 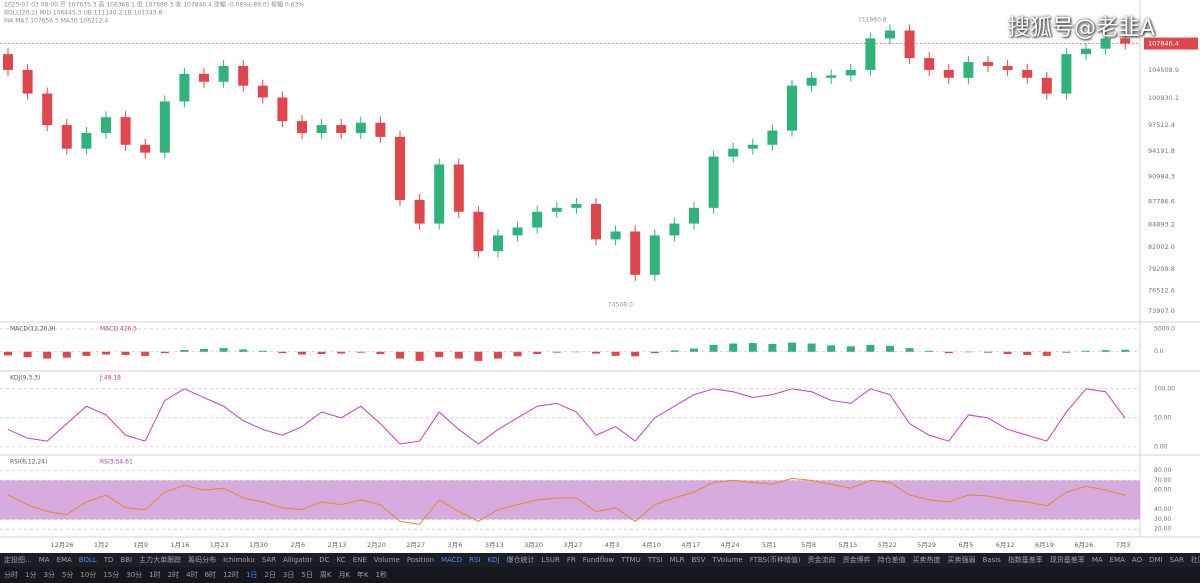 I want to click on toolbar-item: 15分, so click(x=111, y=575).